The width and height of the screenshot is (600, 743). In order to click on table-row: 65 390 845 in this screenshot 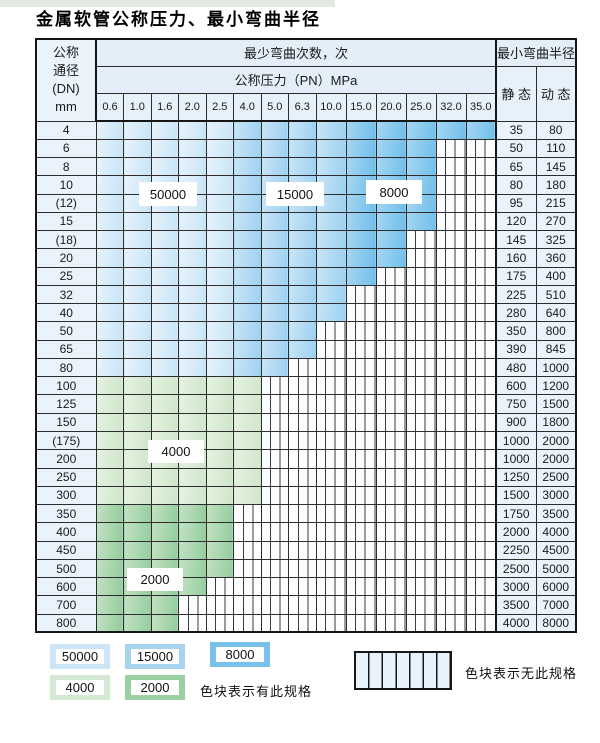, I will do `click(306, 349)`.